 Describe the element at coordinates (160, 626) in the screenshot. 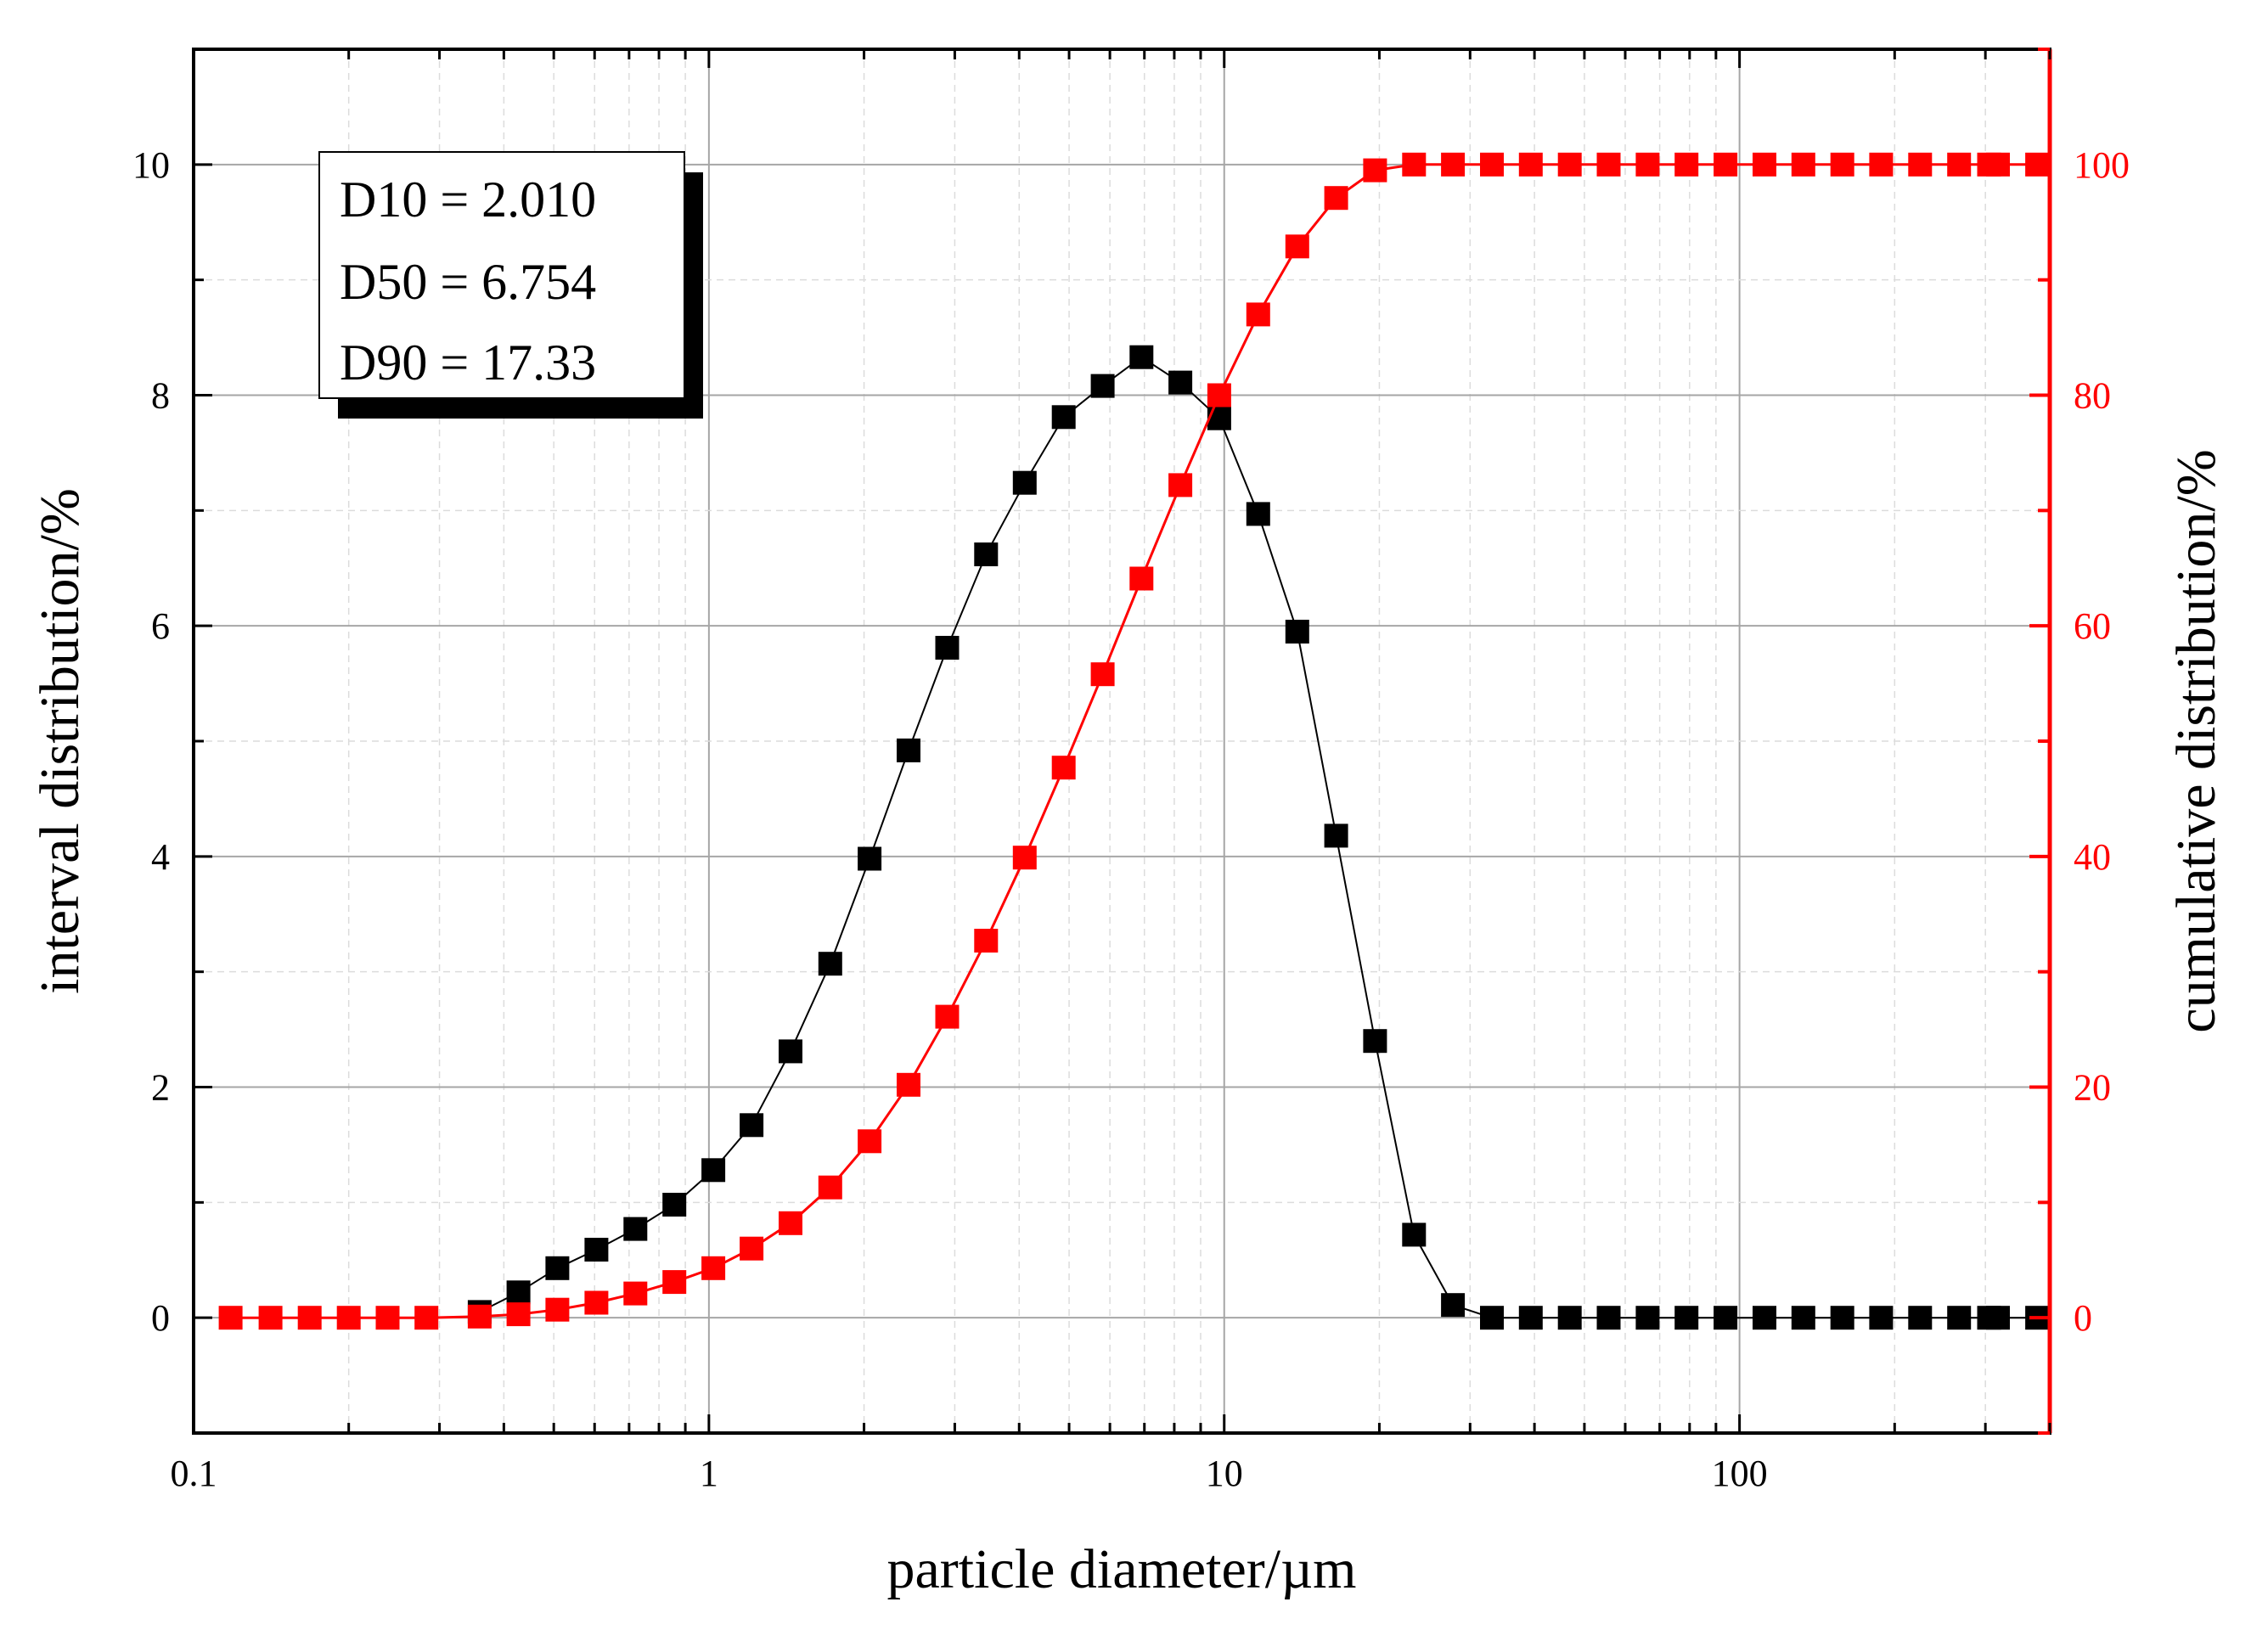

I see `y-left-tick-label: 6` at that location.